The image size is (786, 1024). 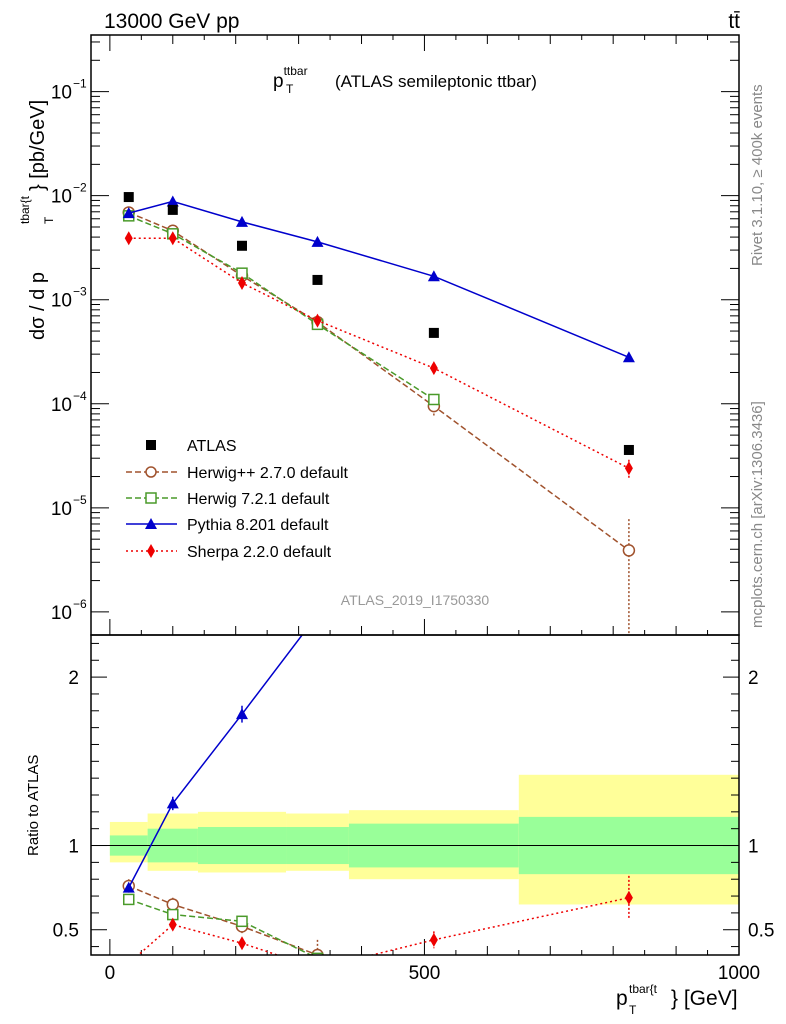 What do you see at coordinates (757, 514) in the screenshot?
I see `mcplots-label: mcplots.cern.ch [arXiv:1306.3436]` at bounding box center [757, 514].